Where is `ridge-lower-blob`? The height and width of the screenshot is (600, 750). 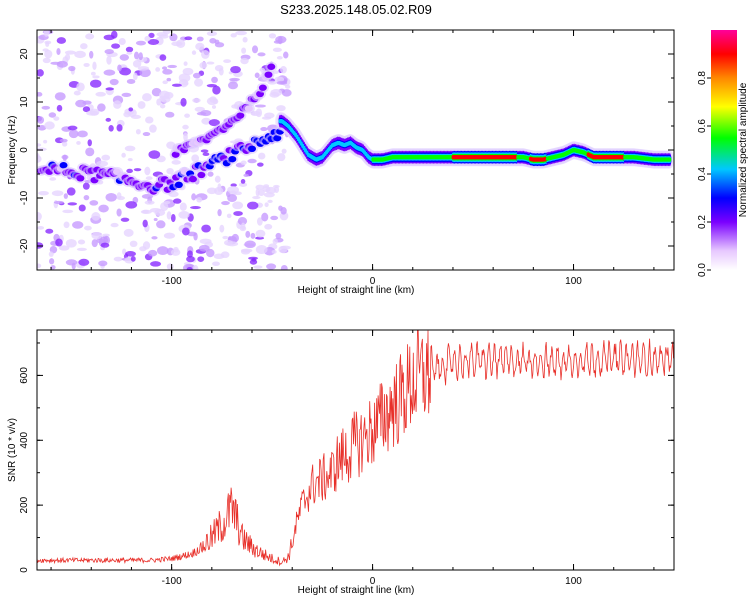 ridge-lower-blob is located at coordinates (63, 165).